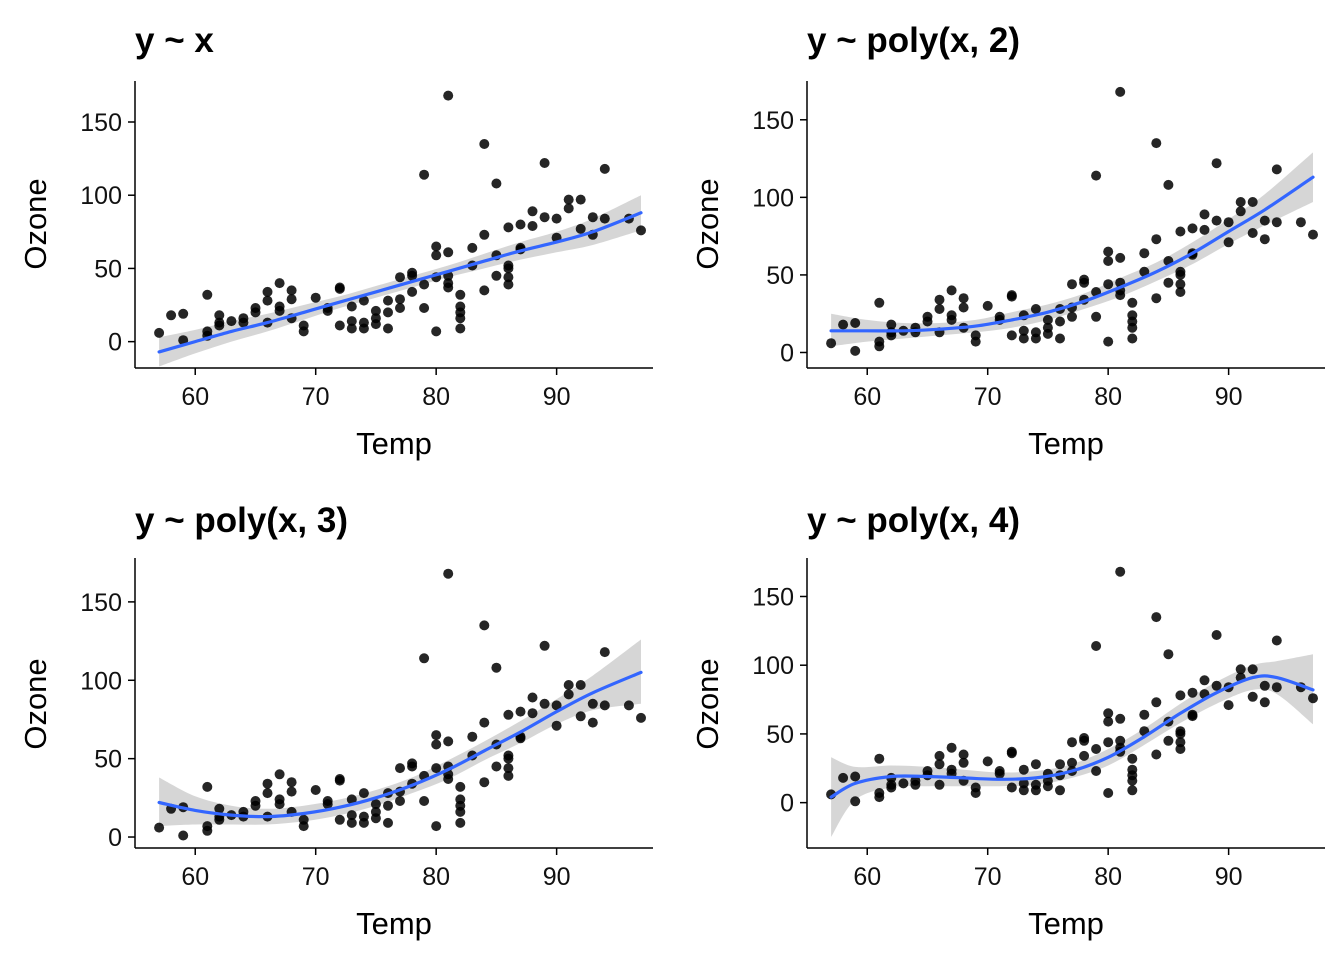 This screenshot has width=1344, height=960. Describe the element at coordinates (867, 877) in the screenshot. I see `x-tick-label: 60` at that location.